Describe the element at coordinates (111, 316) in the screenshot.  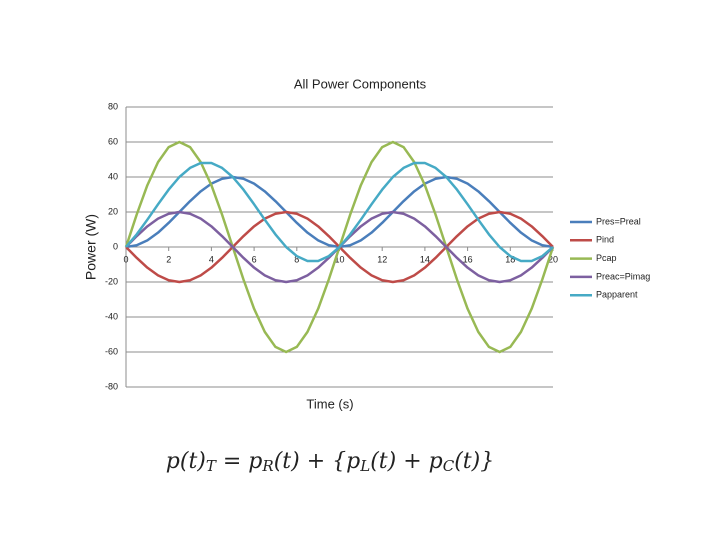
I see `y-tick-label: -40` at that location.